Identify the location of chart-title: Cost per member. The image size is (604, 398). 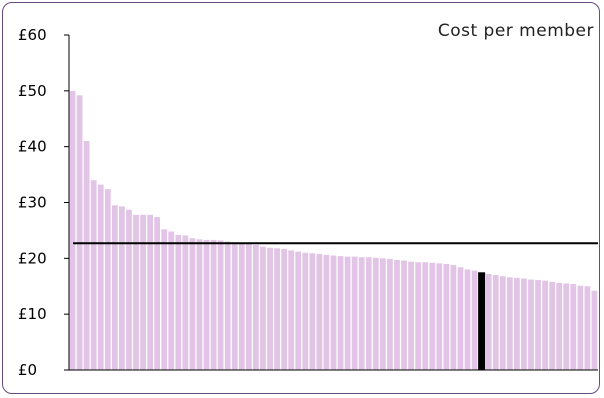
(515, 31).